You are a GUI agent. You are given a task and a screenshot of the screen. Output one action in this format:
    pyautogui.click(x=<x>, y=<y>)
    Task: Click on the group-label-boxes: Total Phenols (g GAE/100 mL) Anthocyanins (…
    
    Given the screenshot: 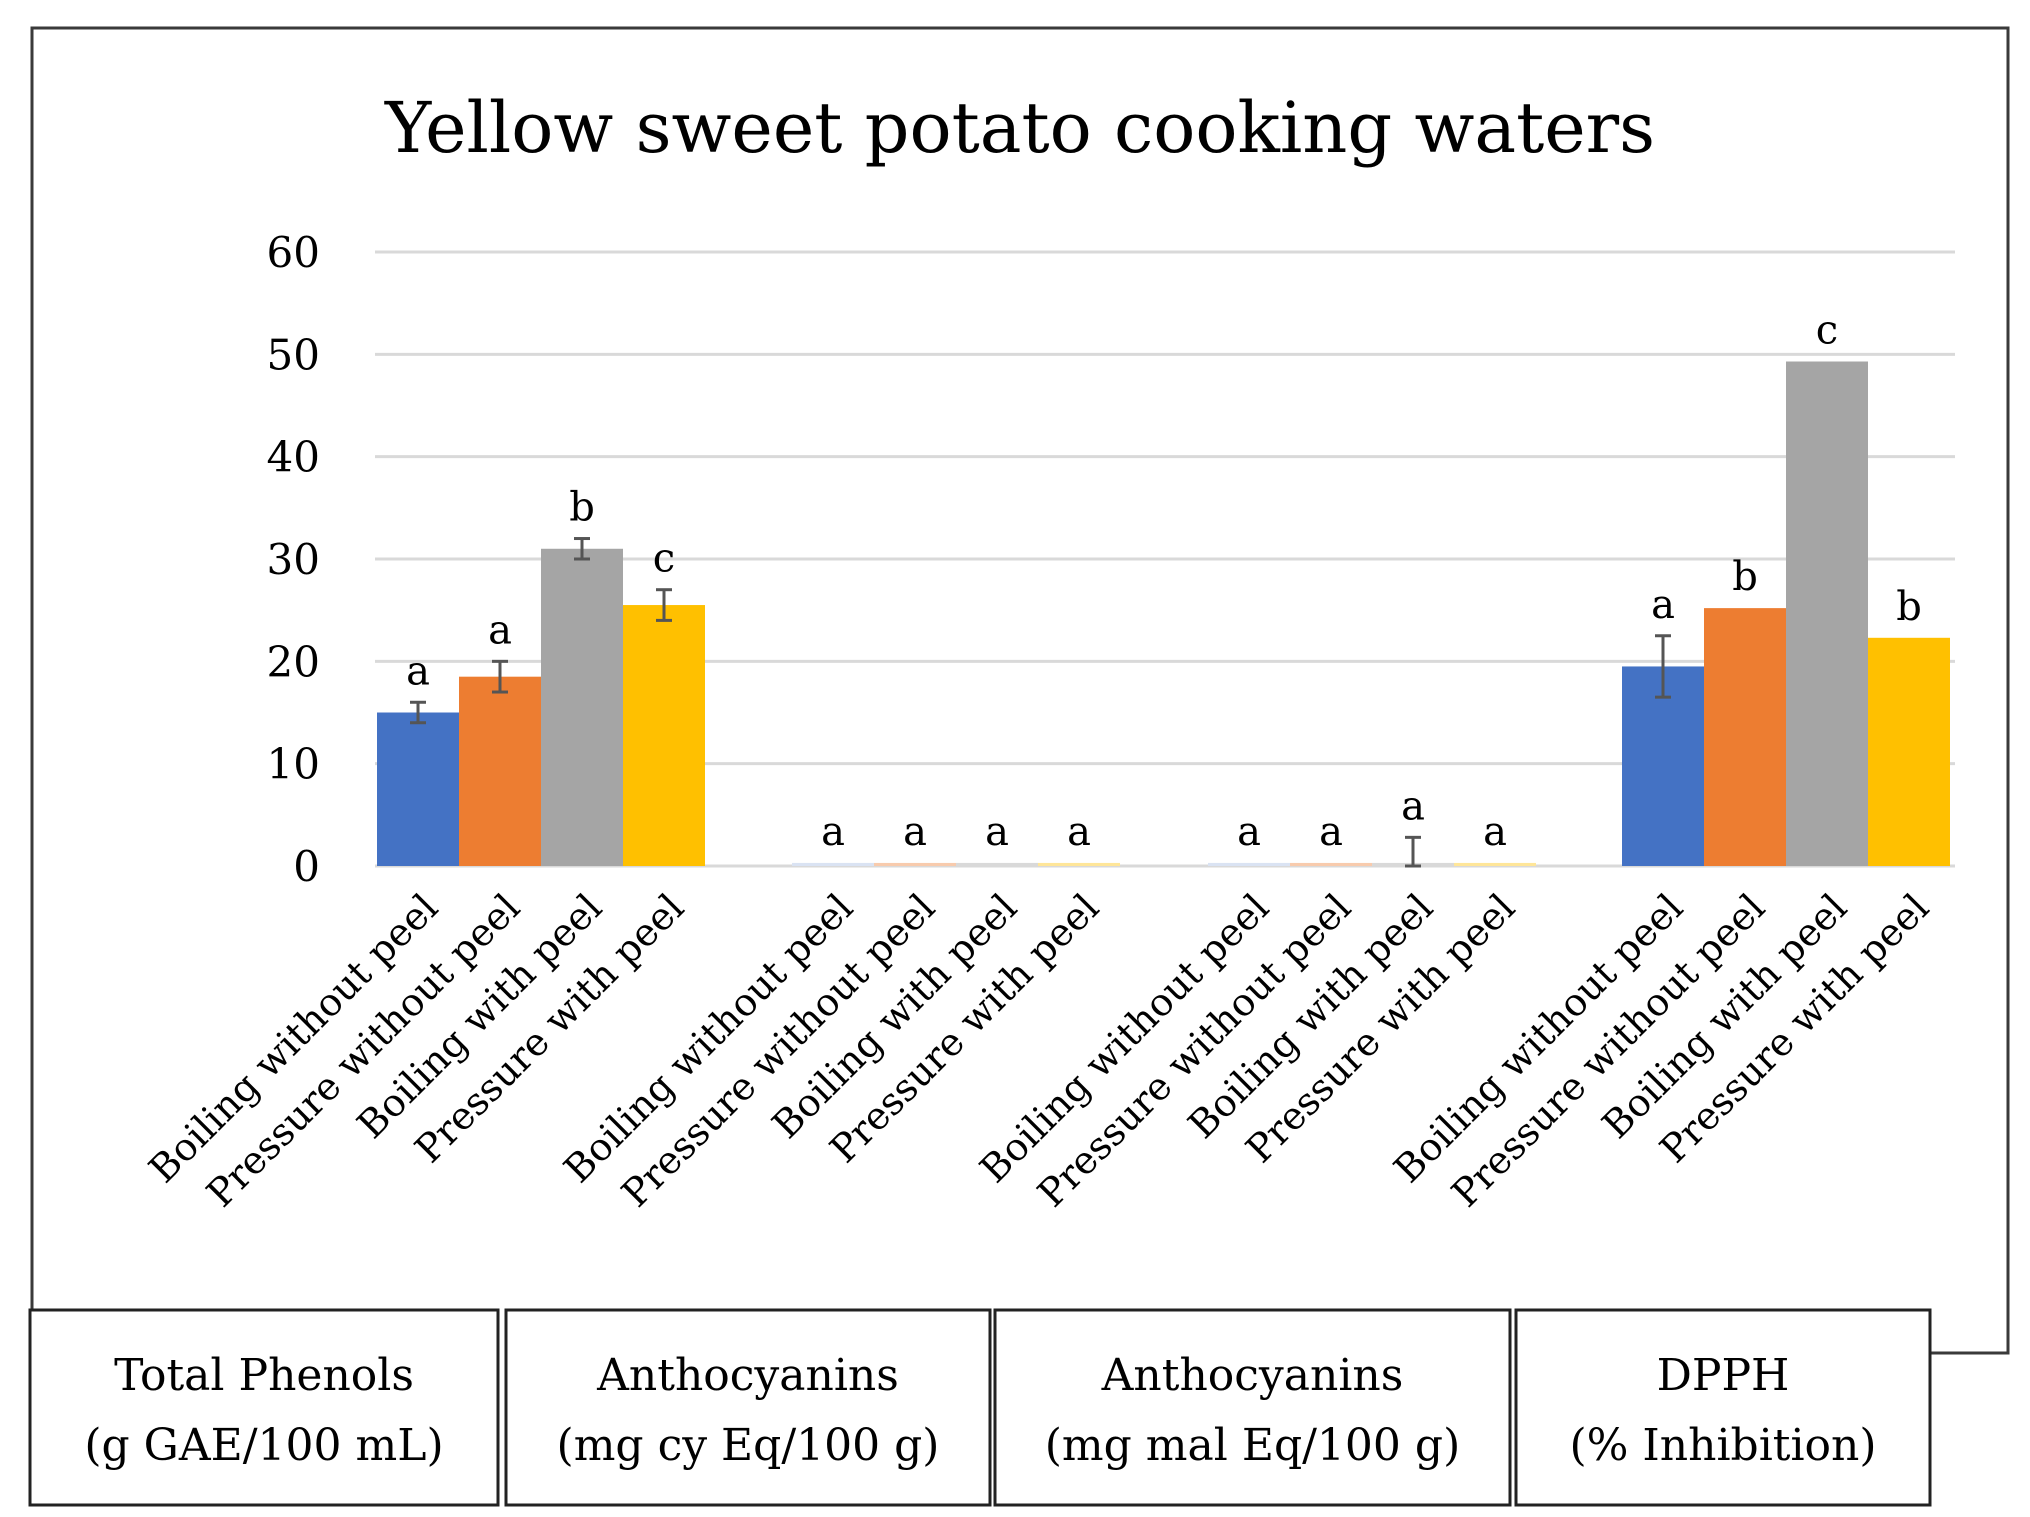 What is the action you would take?
    pyautogui.click(x=980, y=1407)
    